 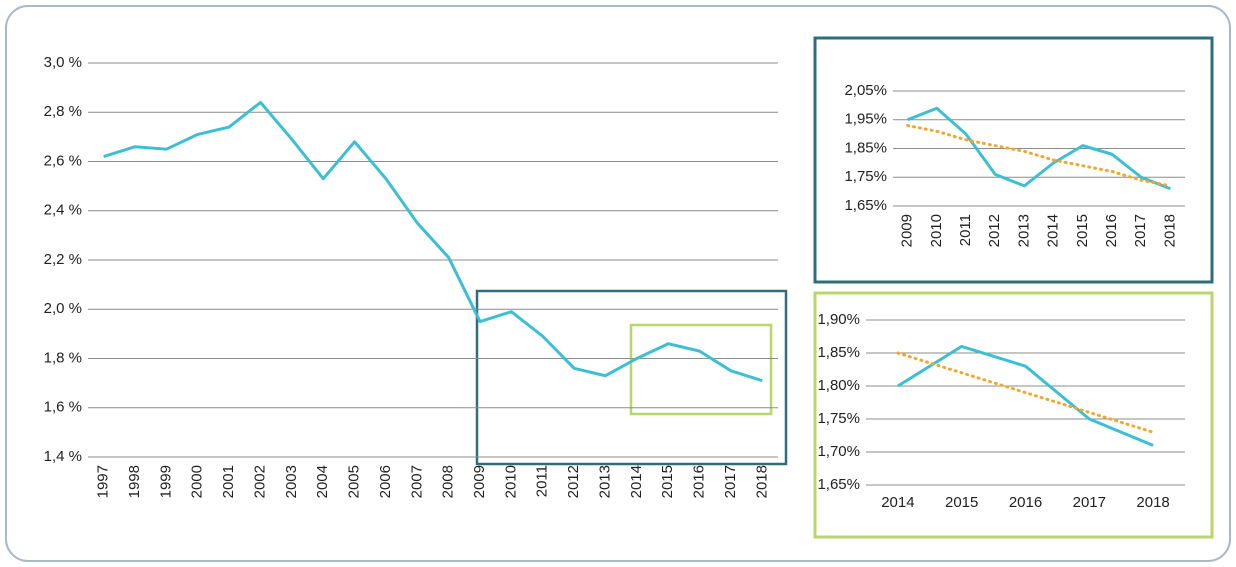 I want to click on x-tick-label: 2008, so click(x=448, y=481).